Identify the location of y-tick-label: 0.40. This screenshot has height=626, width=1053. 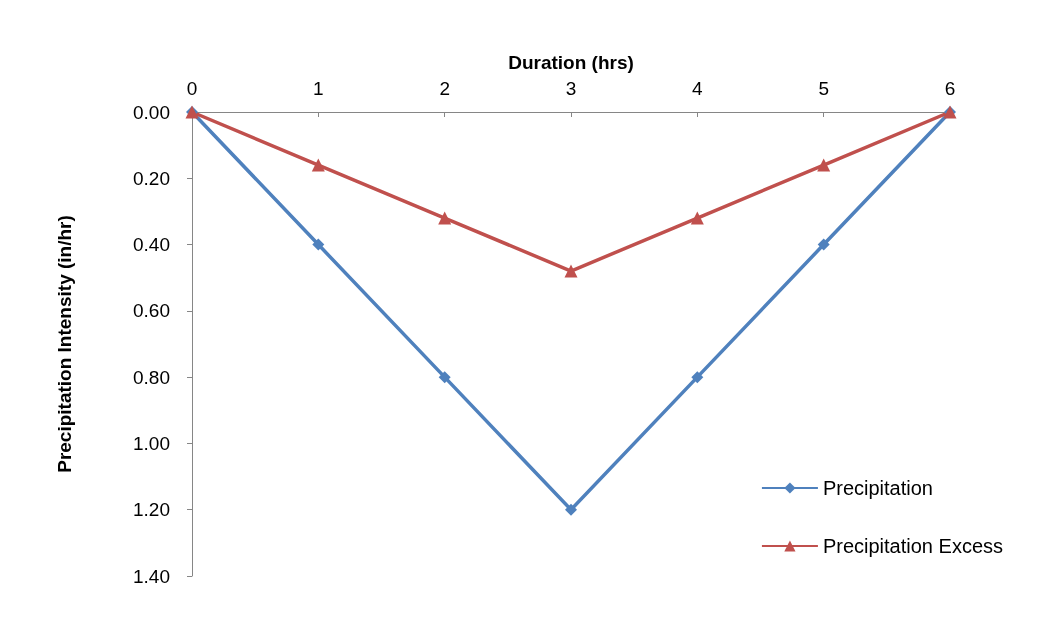
(151, 245).